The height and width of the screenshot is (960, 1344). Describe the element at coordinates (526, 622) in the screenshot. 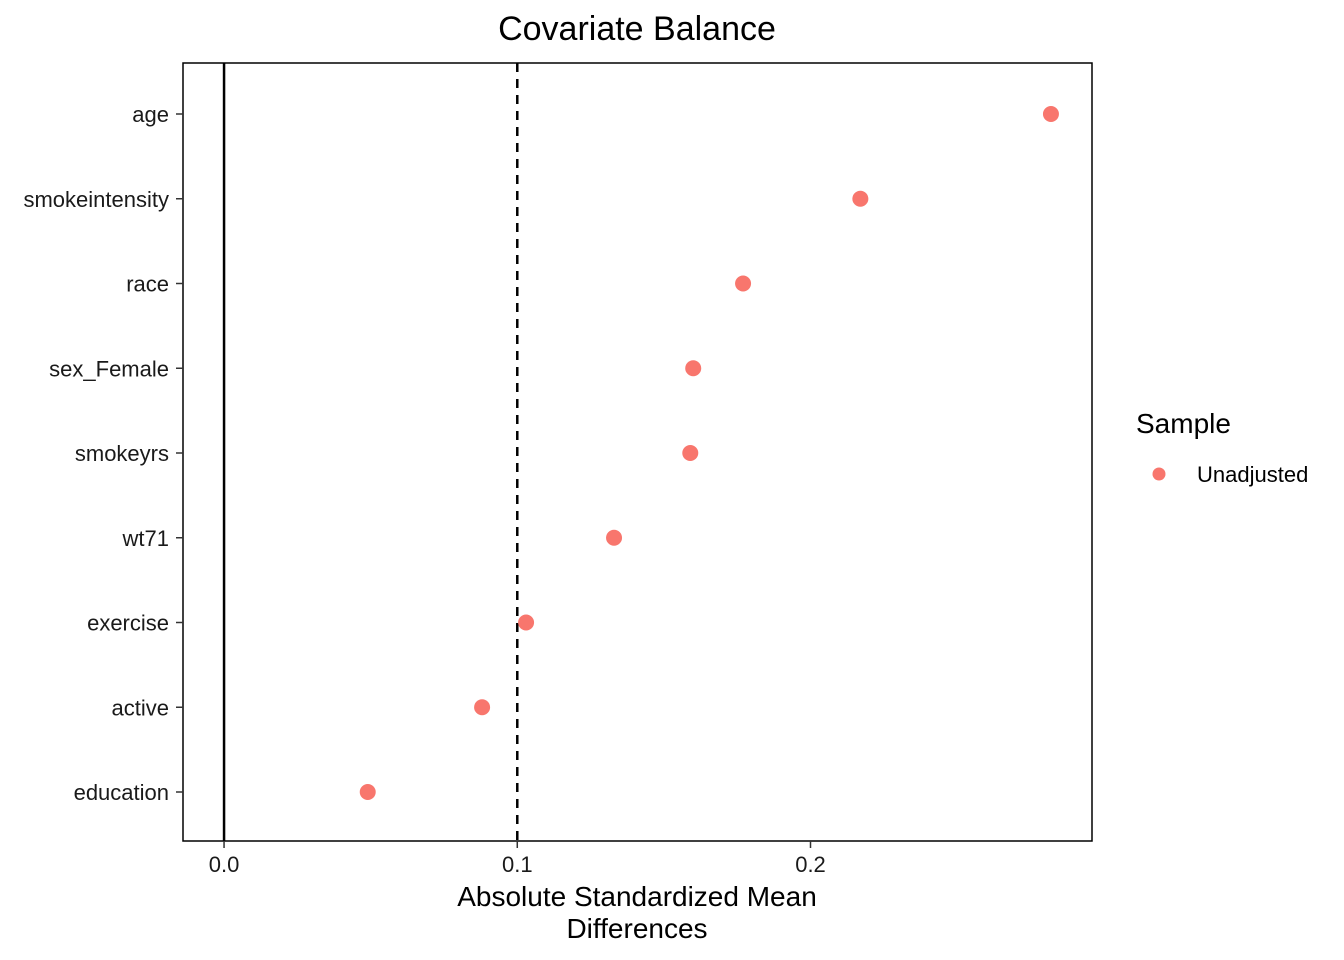

I see `point-exercise` at that location.